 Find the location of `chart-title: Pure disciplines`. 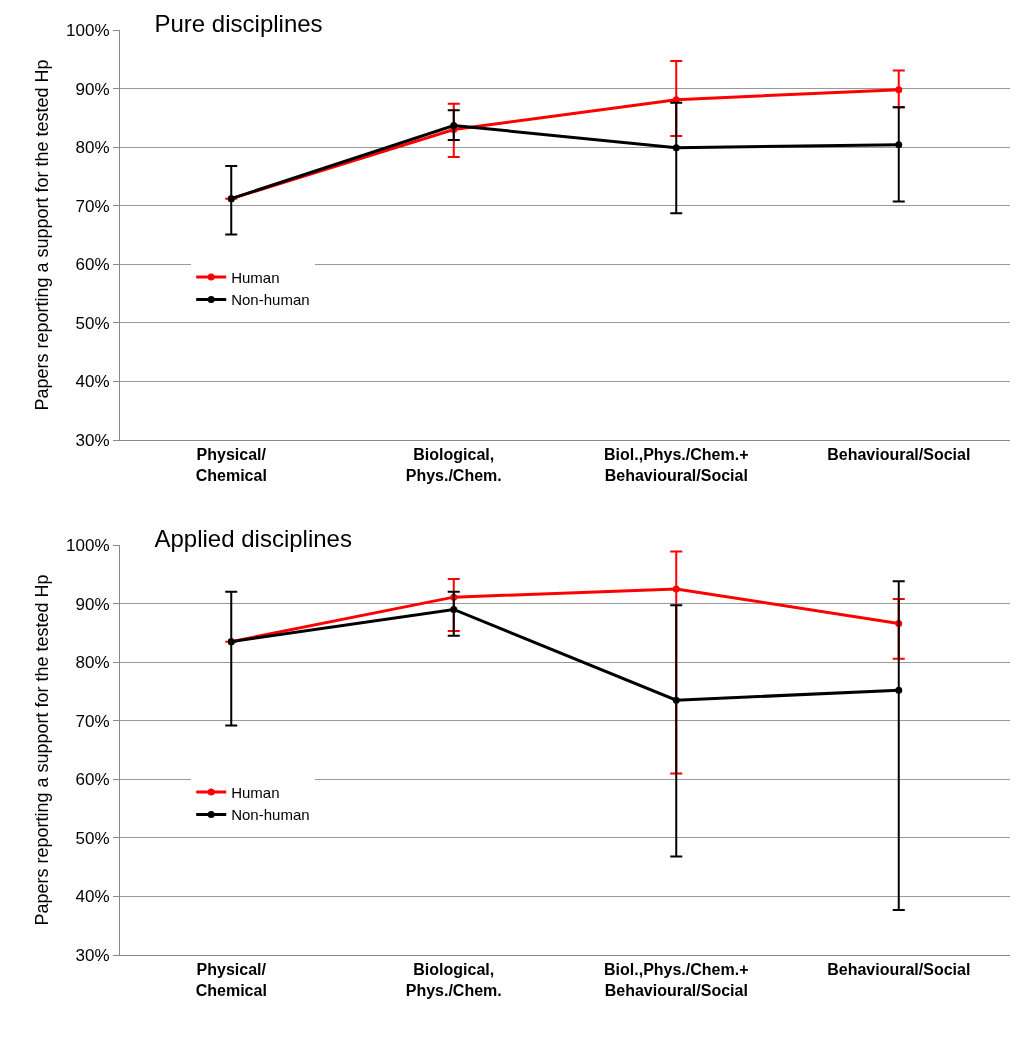

chart-title: Pure disciplines is located at coordinates (238, 24).